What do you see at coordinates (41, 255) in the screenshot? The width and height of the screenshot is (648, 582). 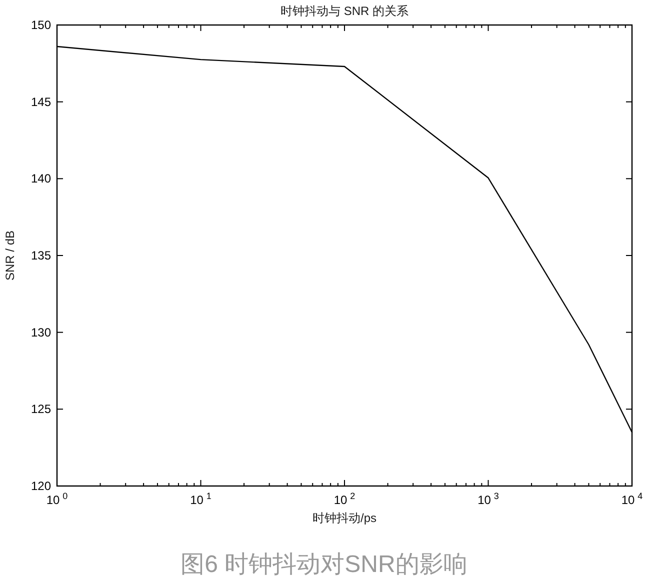 I see `y-tick-label: 135` at bounding box center [41, 255].